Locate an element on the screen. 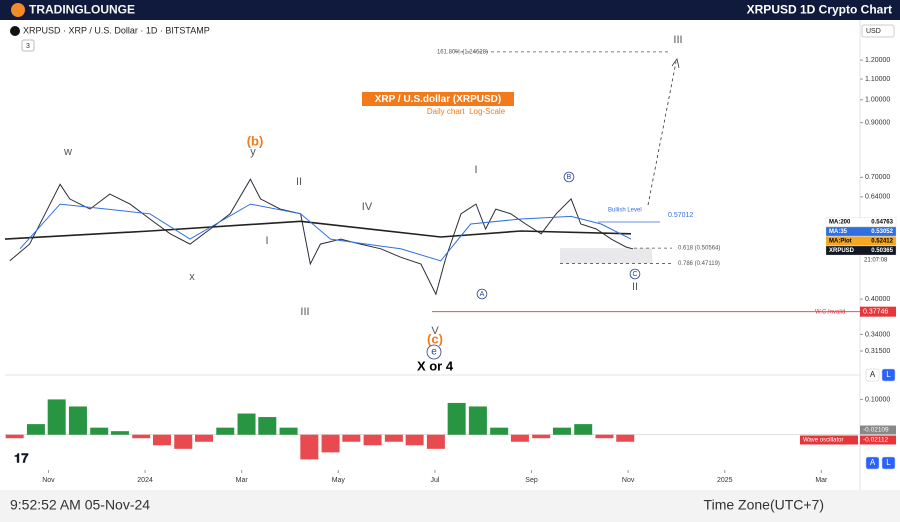 The height and width of the screenshot is (522, 900). wave-label: e is located at coordinates (434, 352).